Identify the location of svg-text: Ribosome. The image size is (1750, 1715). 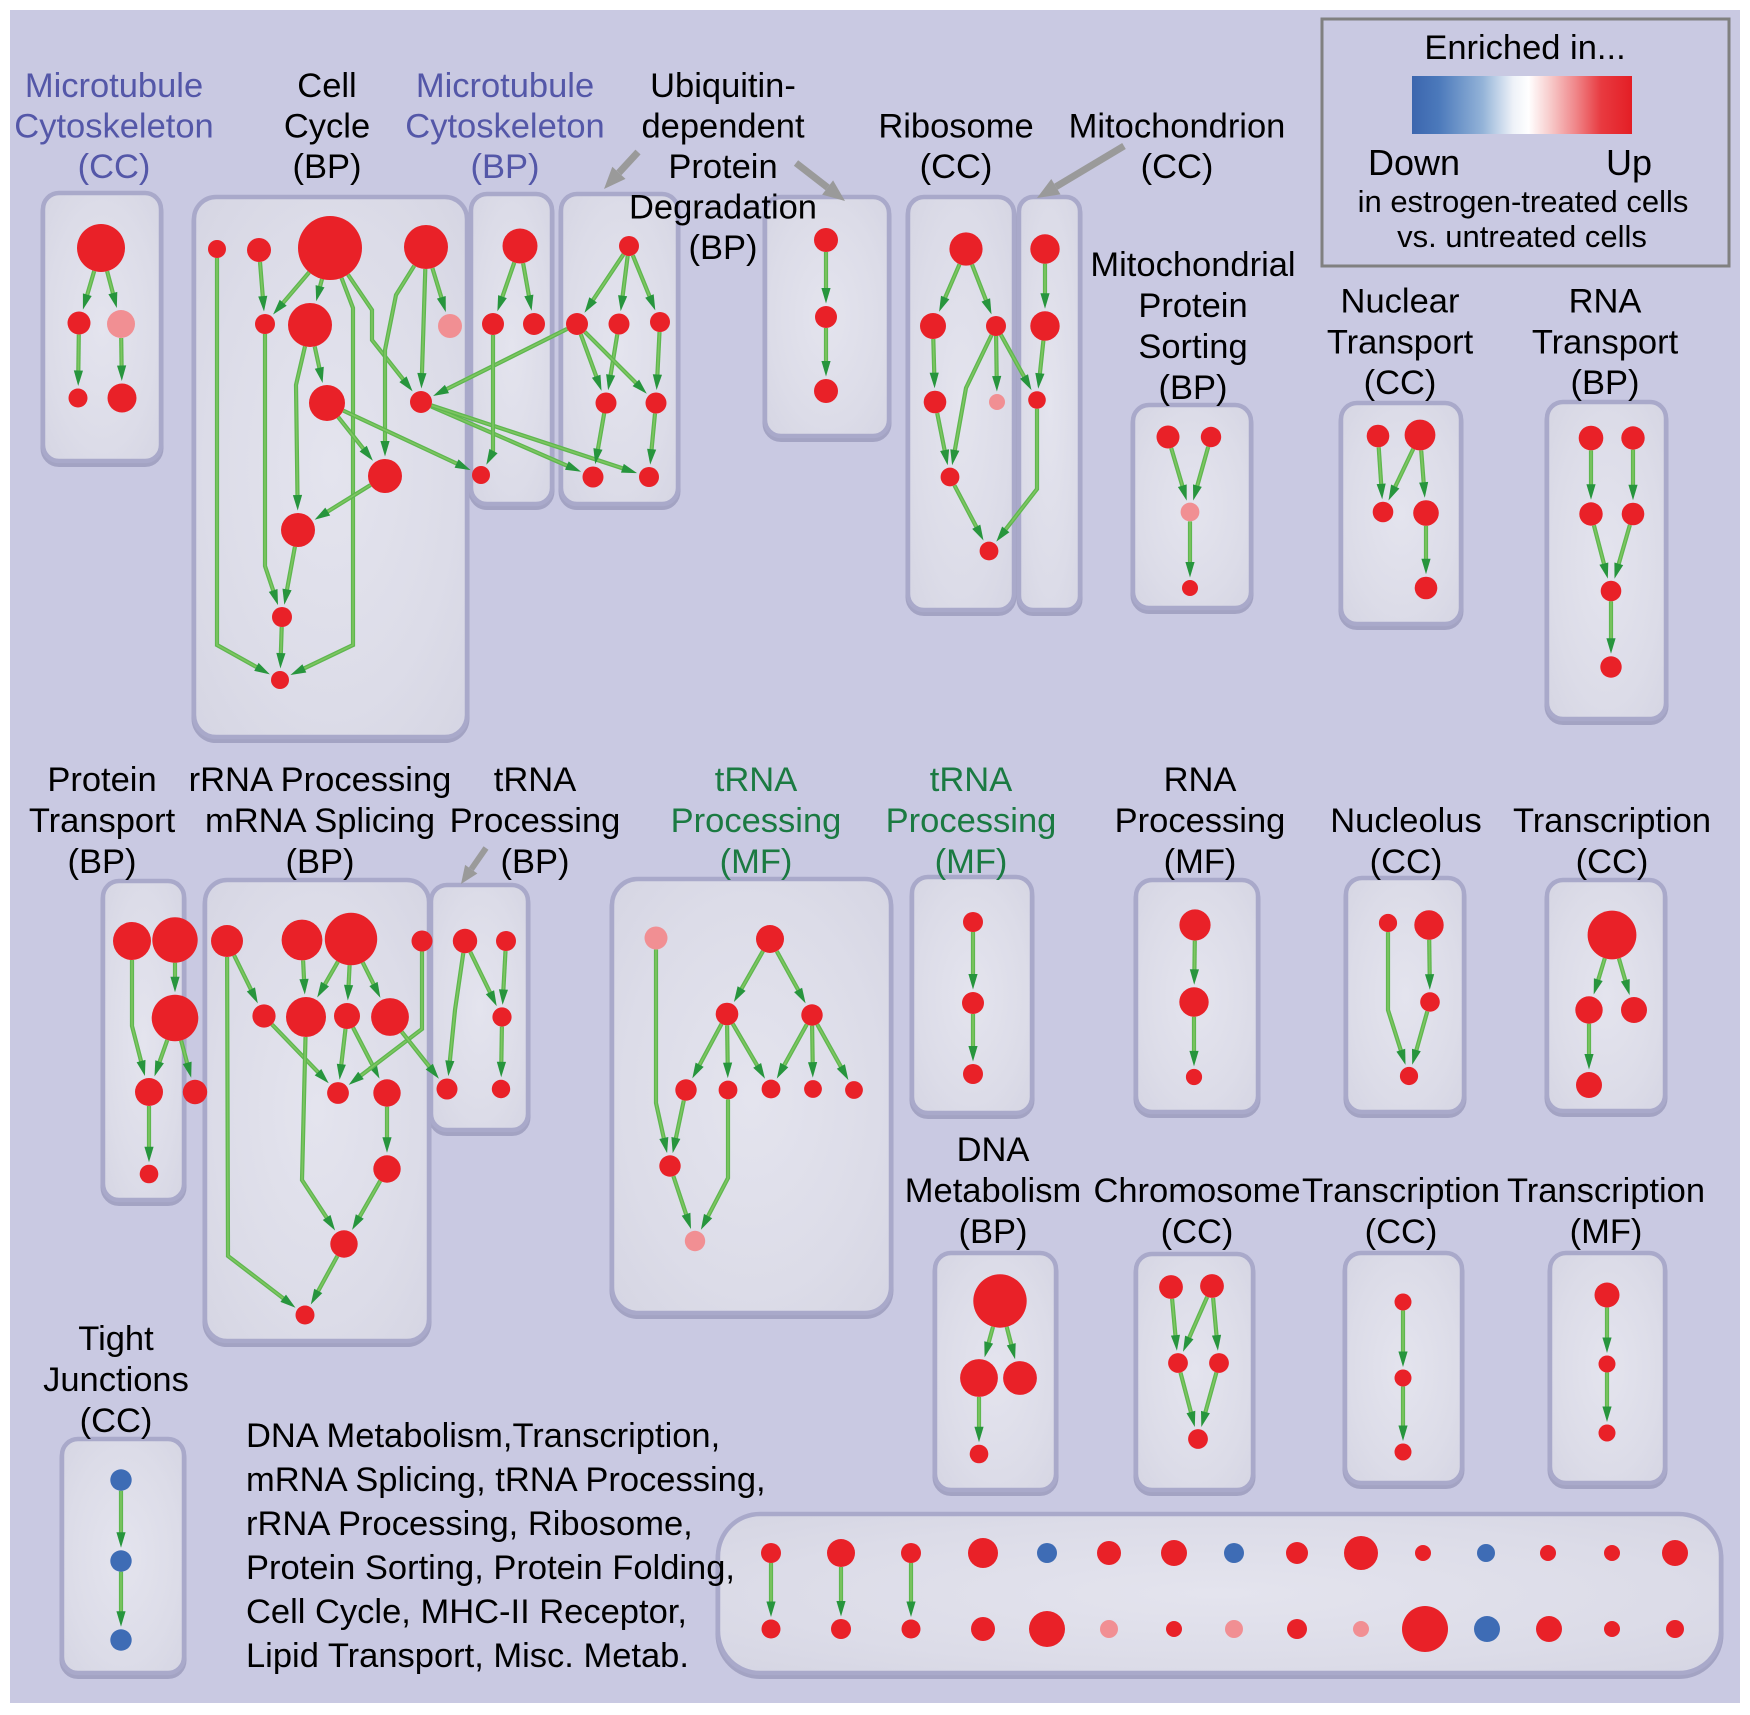
(955, 127).